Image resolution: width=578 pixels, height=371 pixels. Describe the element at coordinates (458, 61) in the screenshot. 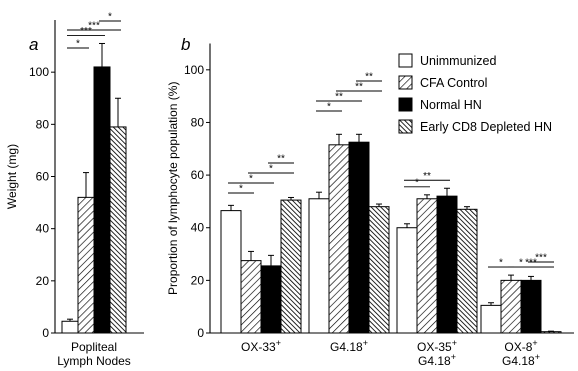

I see `legend-label-unimmunized: Unimmunized` at that location.